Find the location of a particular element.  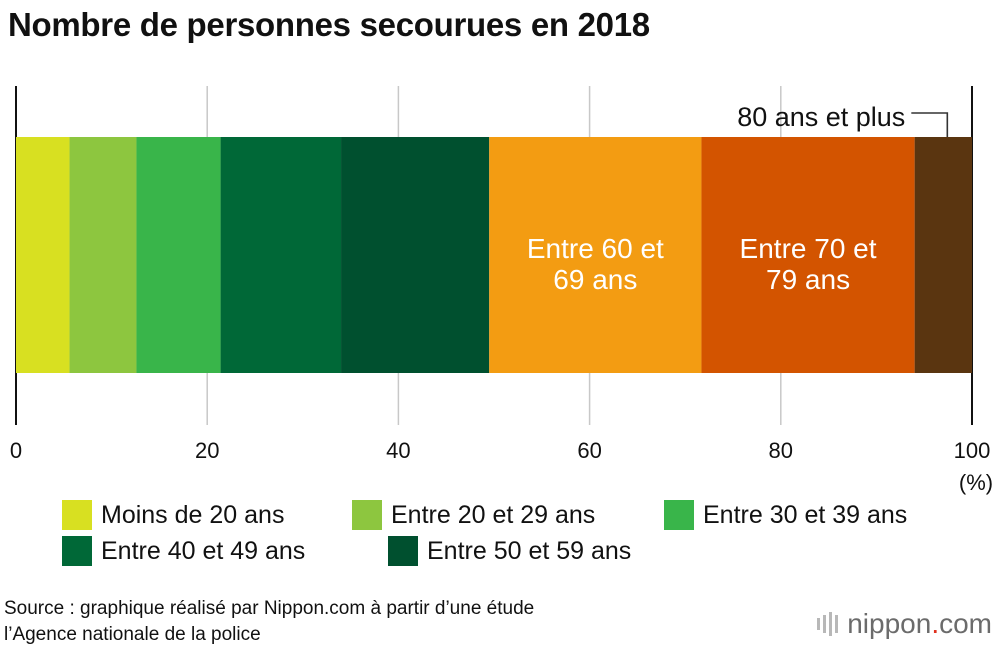

legend-label: Entre 30 et 39 ans is located at coordinates (805, 514).